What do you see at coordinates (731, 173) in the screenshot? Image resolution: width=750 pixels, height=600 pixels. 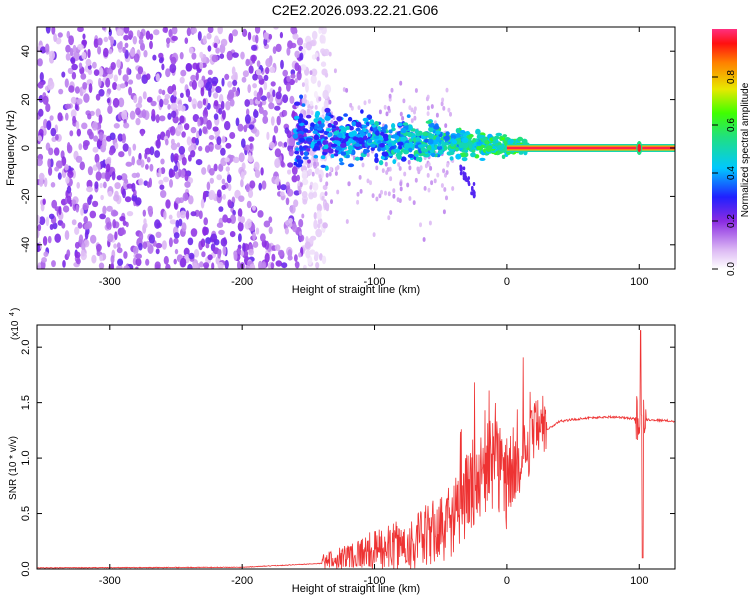 I see `colorbar-tick-label: 0.4` at bounding box center [731, 173].